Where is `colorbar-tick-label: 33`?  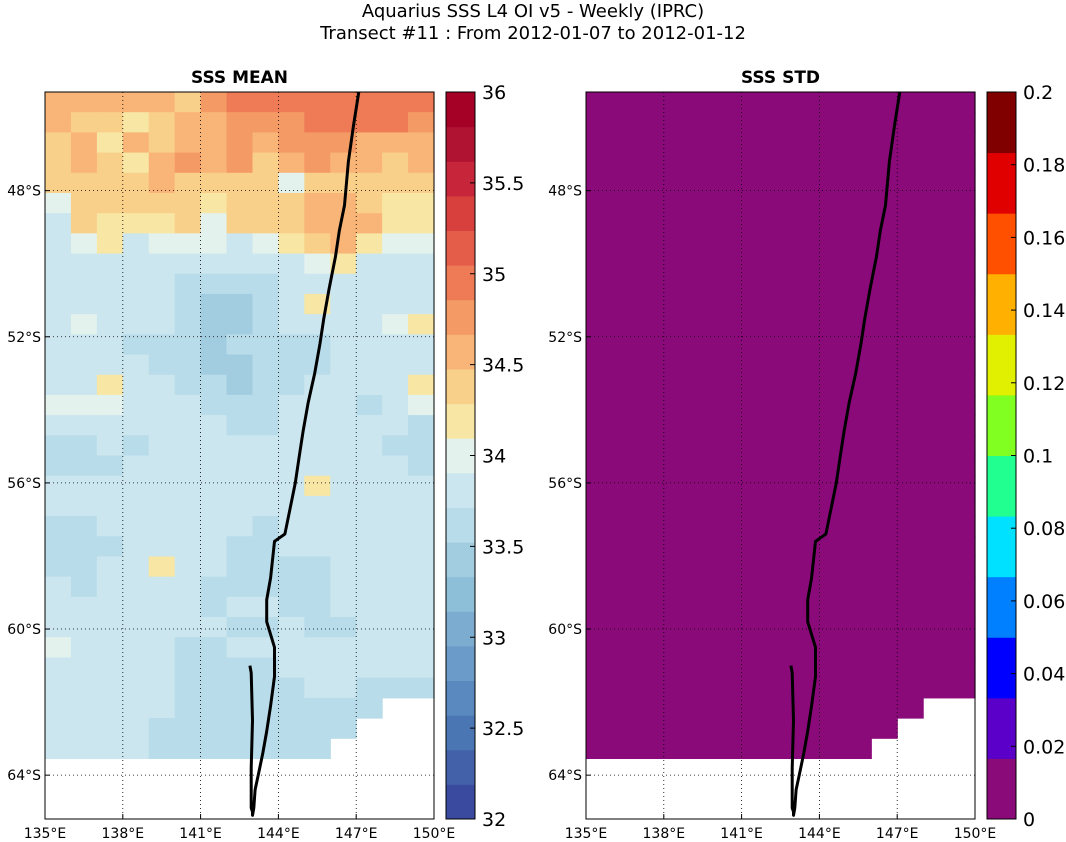
colorbar-tick-label: 33 is located at coordinates (494, 638).